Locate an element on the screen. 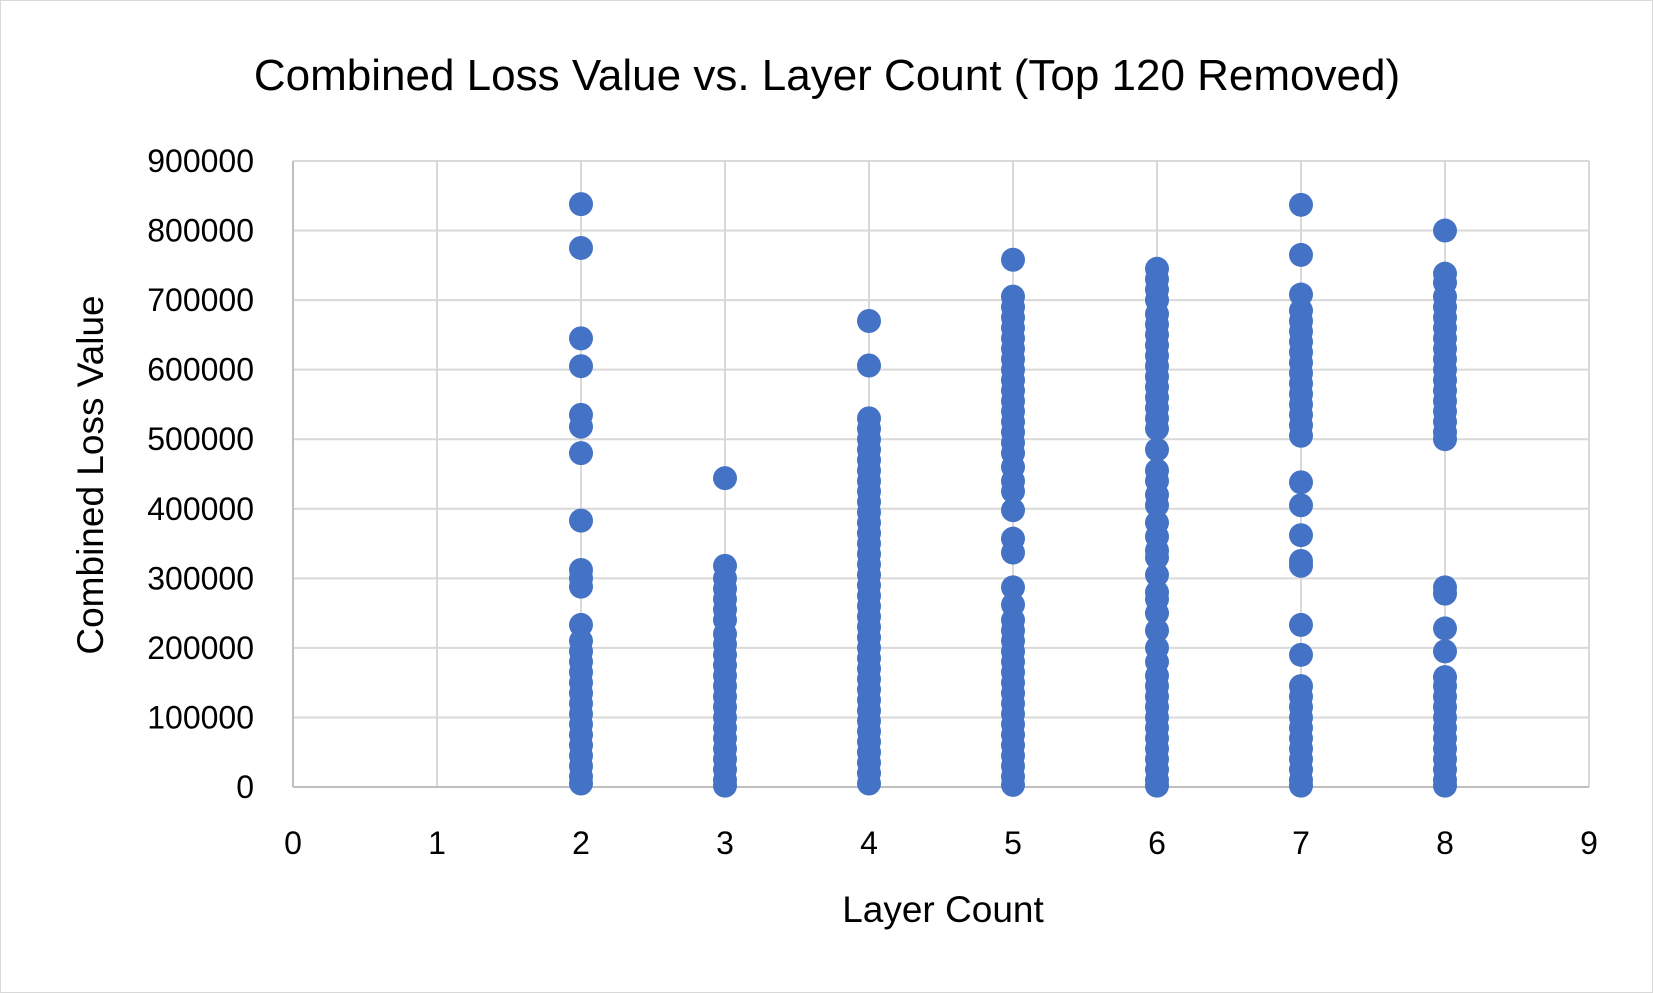 Image resolution: width=1653 pixels, height=994 pixels. x-tick-label: 7 is located at coordinates (1301, 843).